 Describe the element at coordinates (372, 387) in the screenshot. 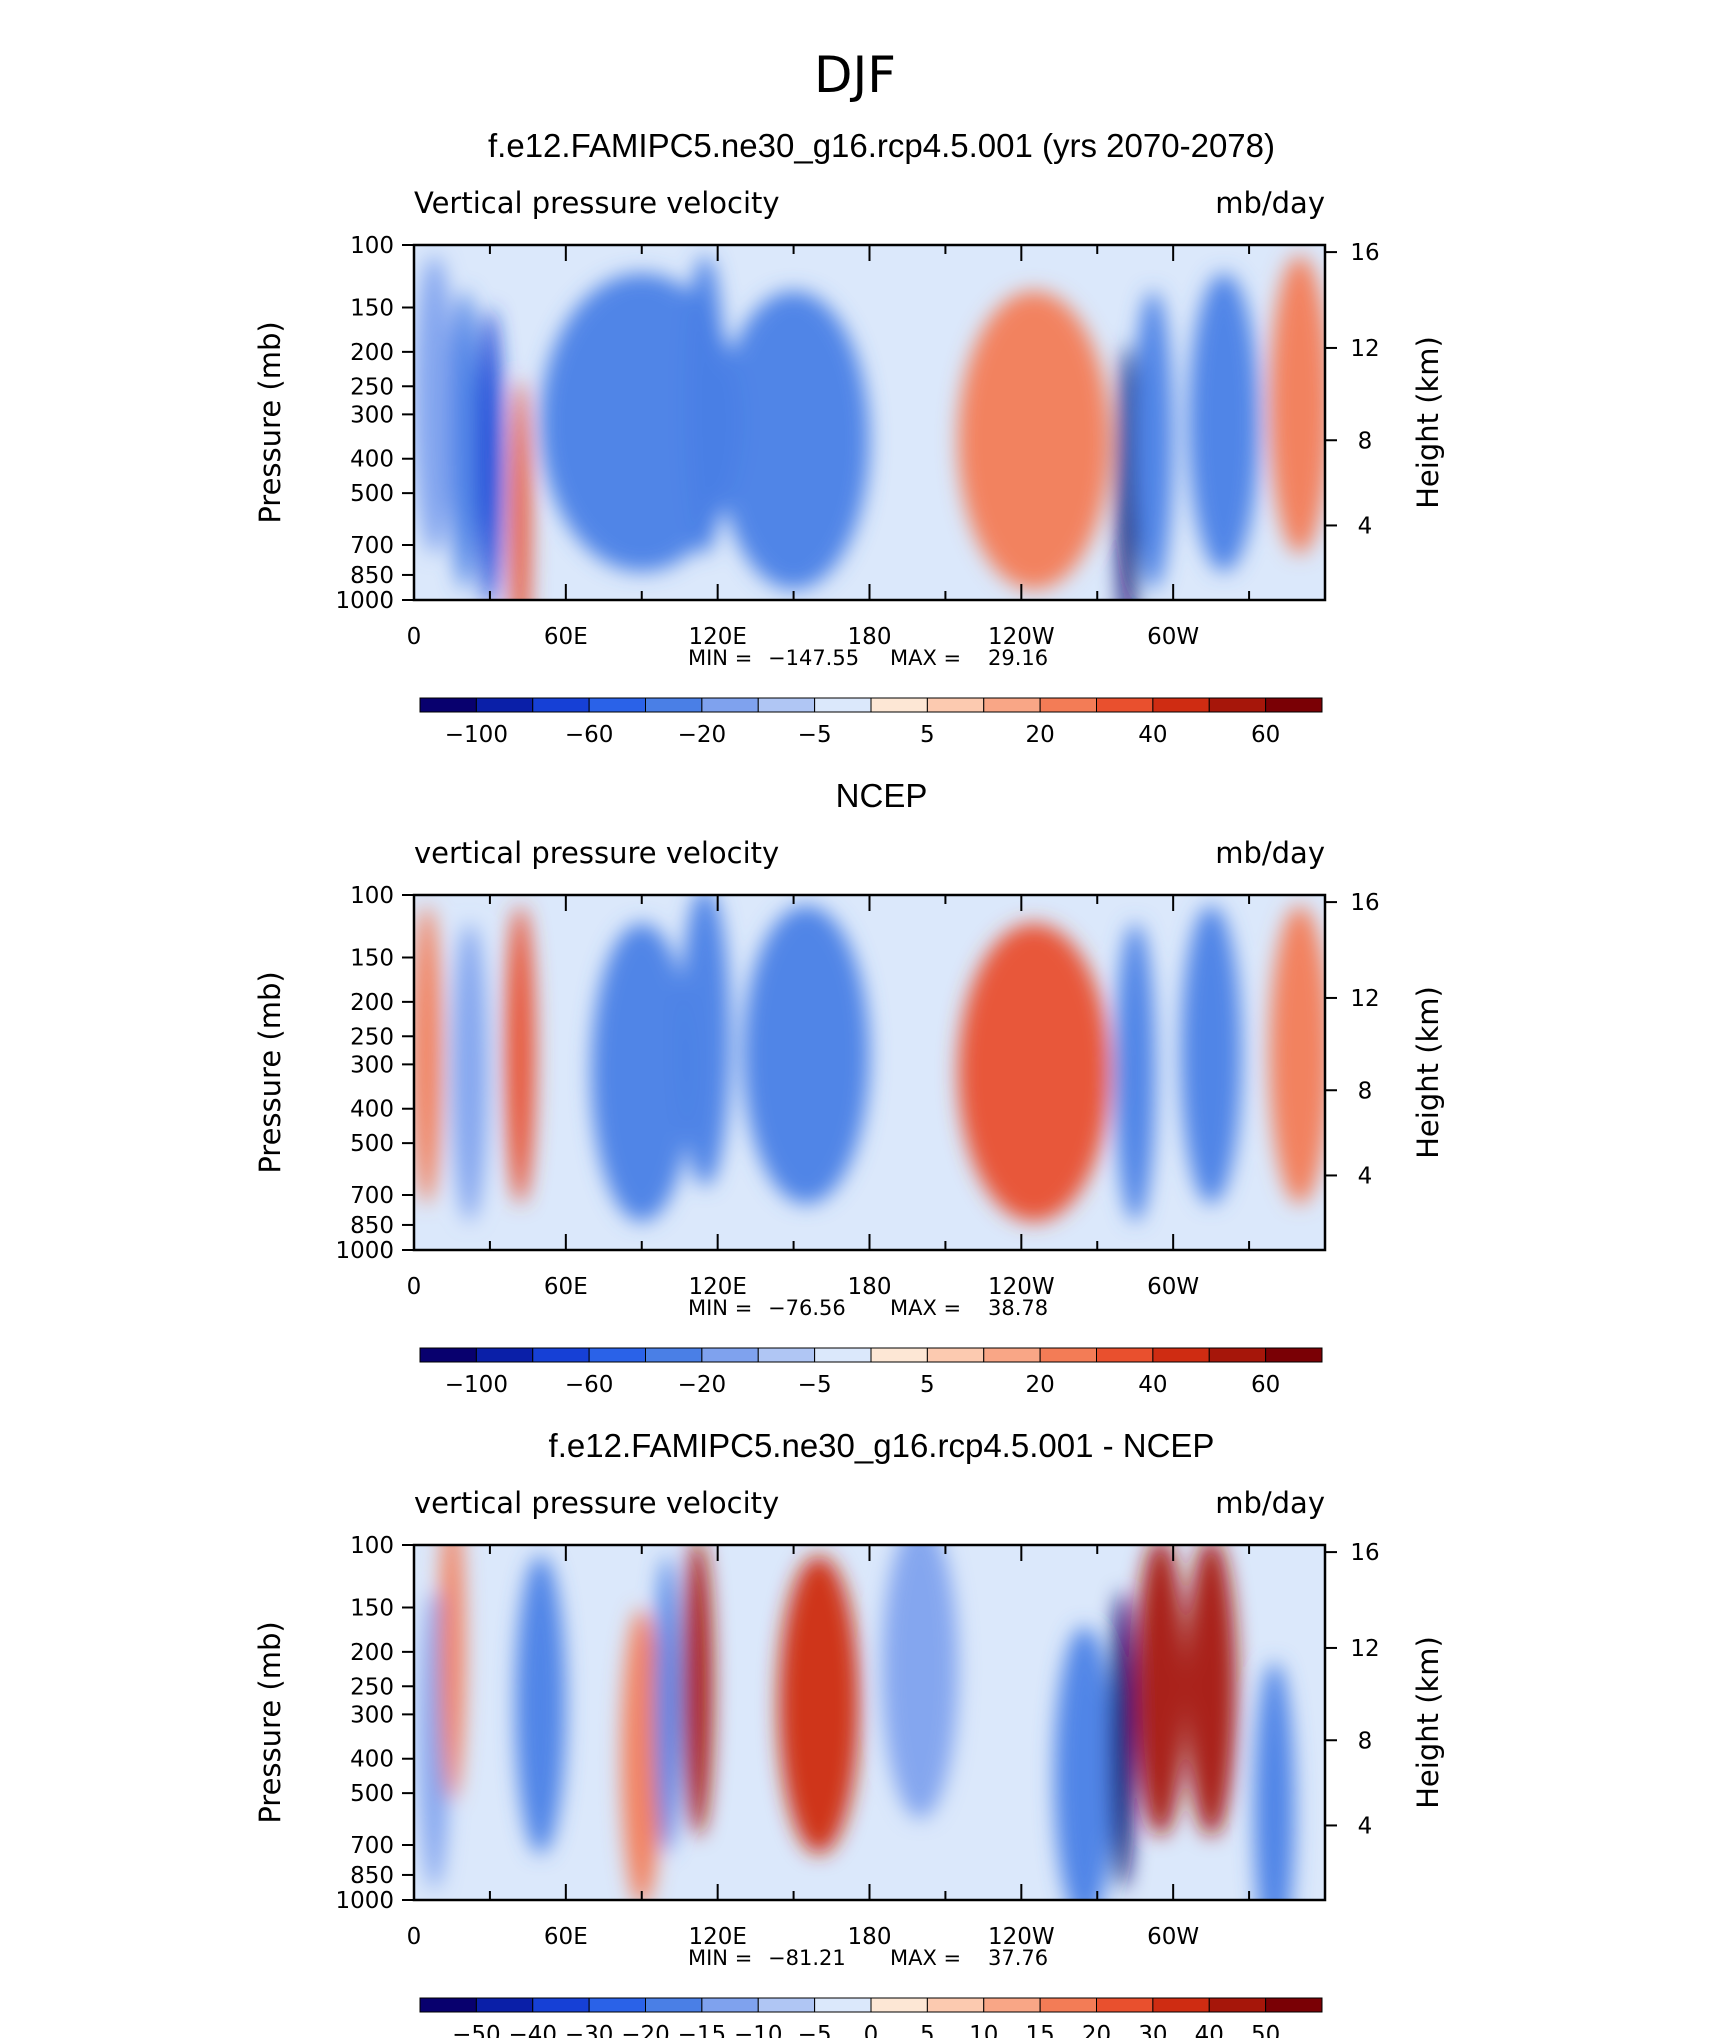

I see `y-tick-label: 250` at that location.